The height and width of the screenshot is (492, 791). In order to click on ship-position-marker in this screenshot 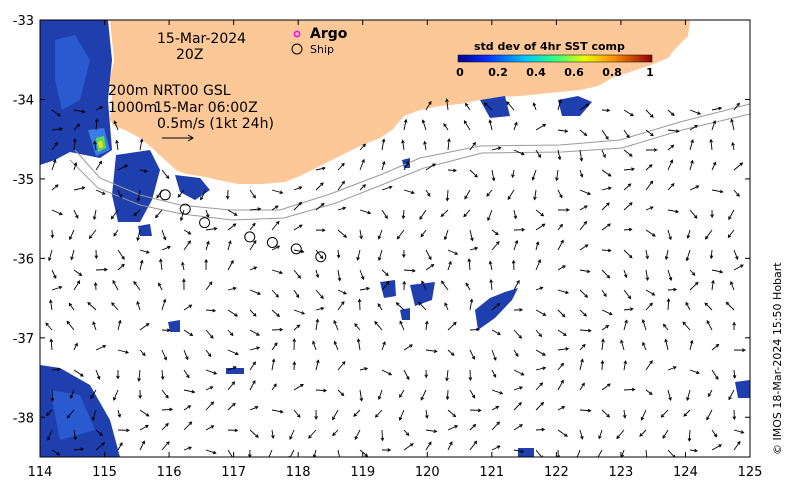, I will do `click(165, 195)`.